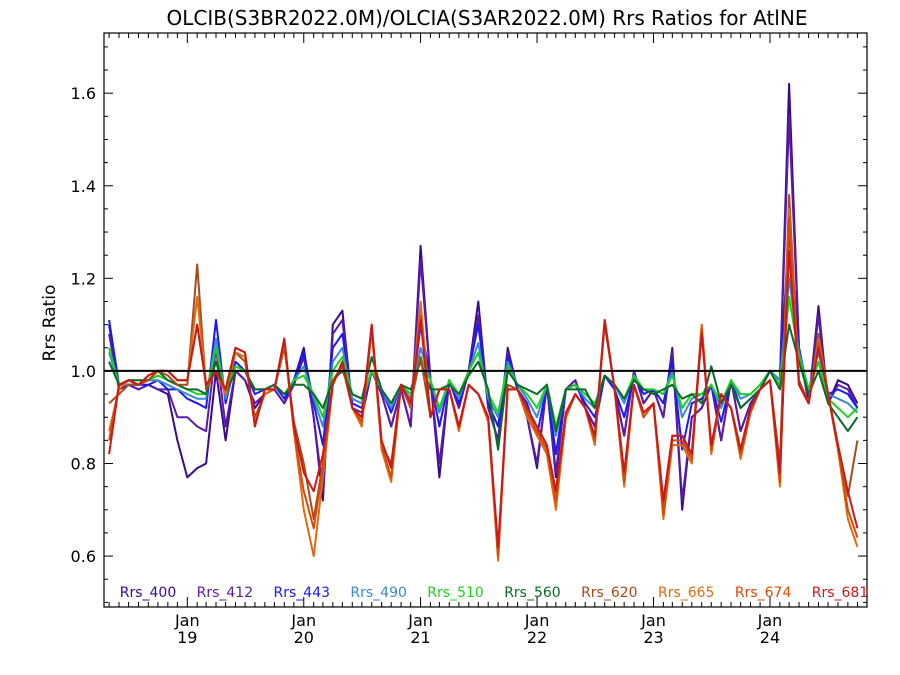 Image resolution: width=900 pixels, height=675 pixels. Describe the element at coordinates (763, 593) in the screenshot. I see `legend-item: Rrs_674` at that location.